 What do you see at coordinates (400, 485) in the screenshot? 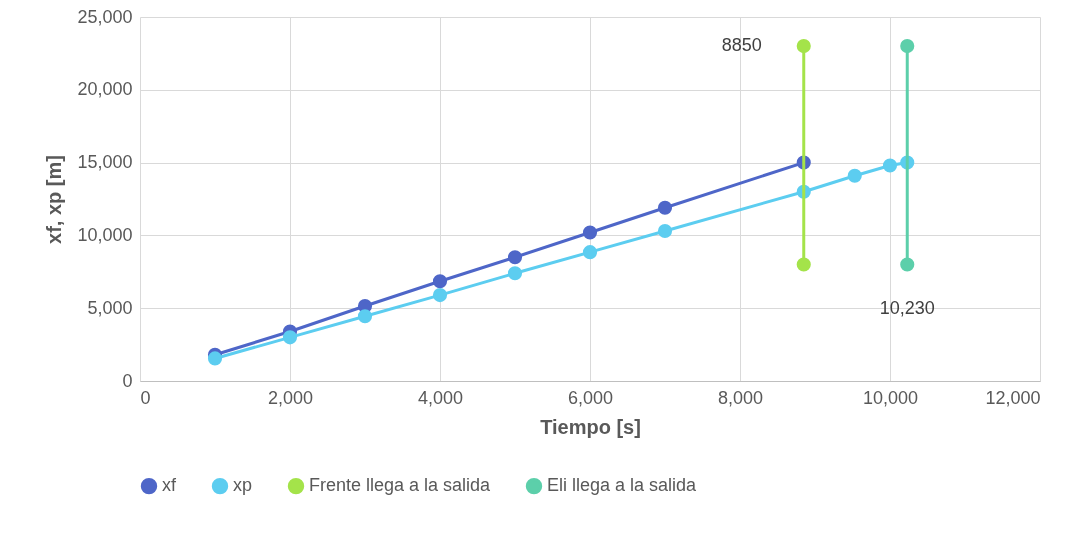
I see `legend-label: Frente llega a la salida` at bounding box center [400, 485].